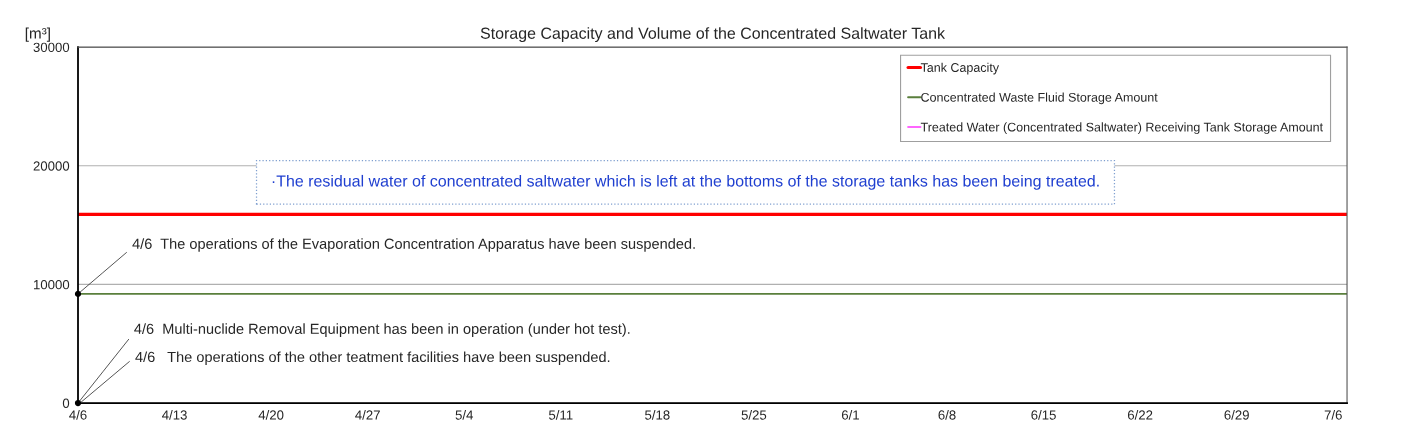 Image resolution: width=1408 pixels, height=432 pixels. What do you see at coordinates (1043, 415) in the screenshot?
I see `x-tick-label: 6/15` at bounding box center [1043, 415].